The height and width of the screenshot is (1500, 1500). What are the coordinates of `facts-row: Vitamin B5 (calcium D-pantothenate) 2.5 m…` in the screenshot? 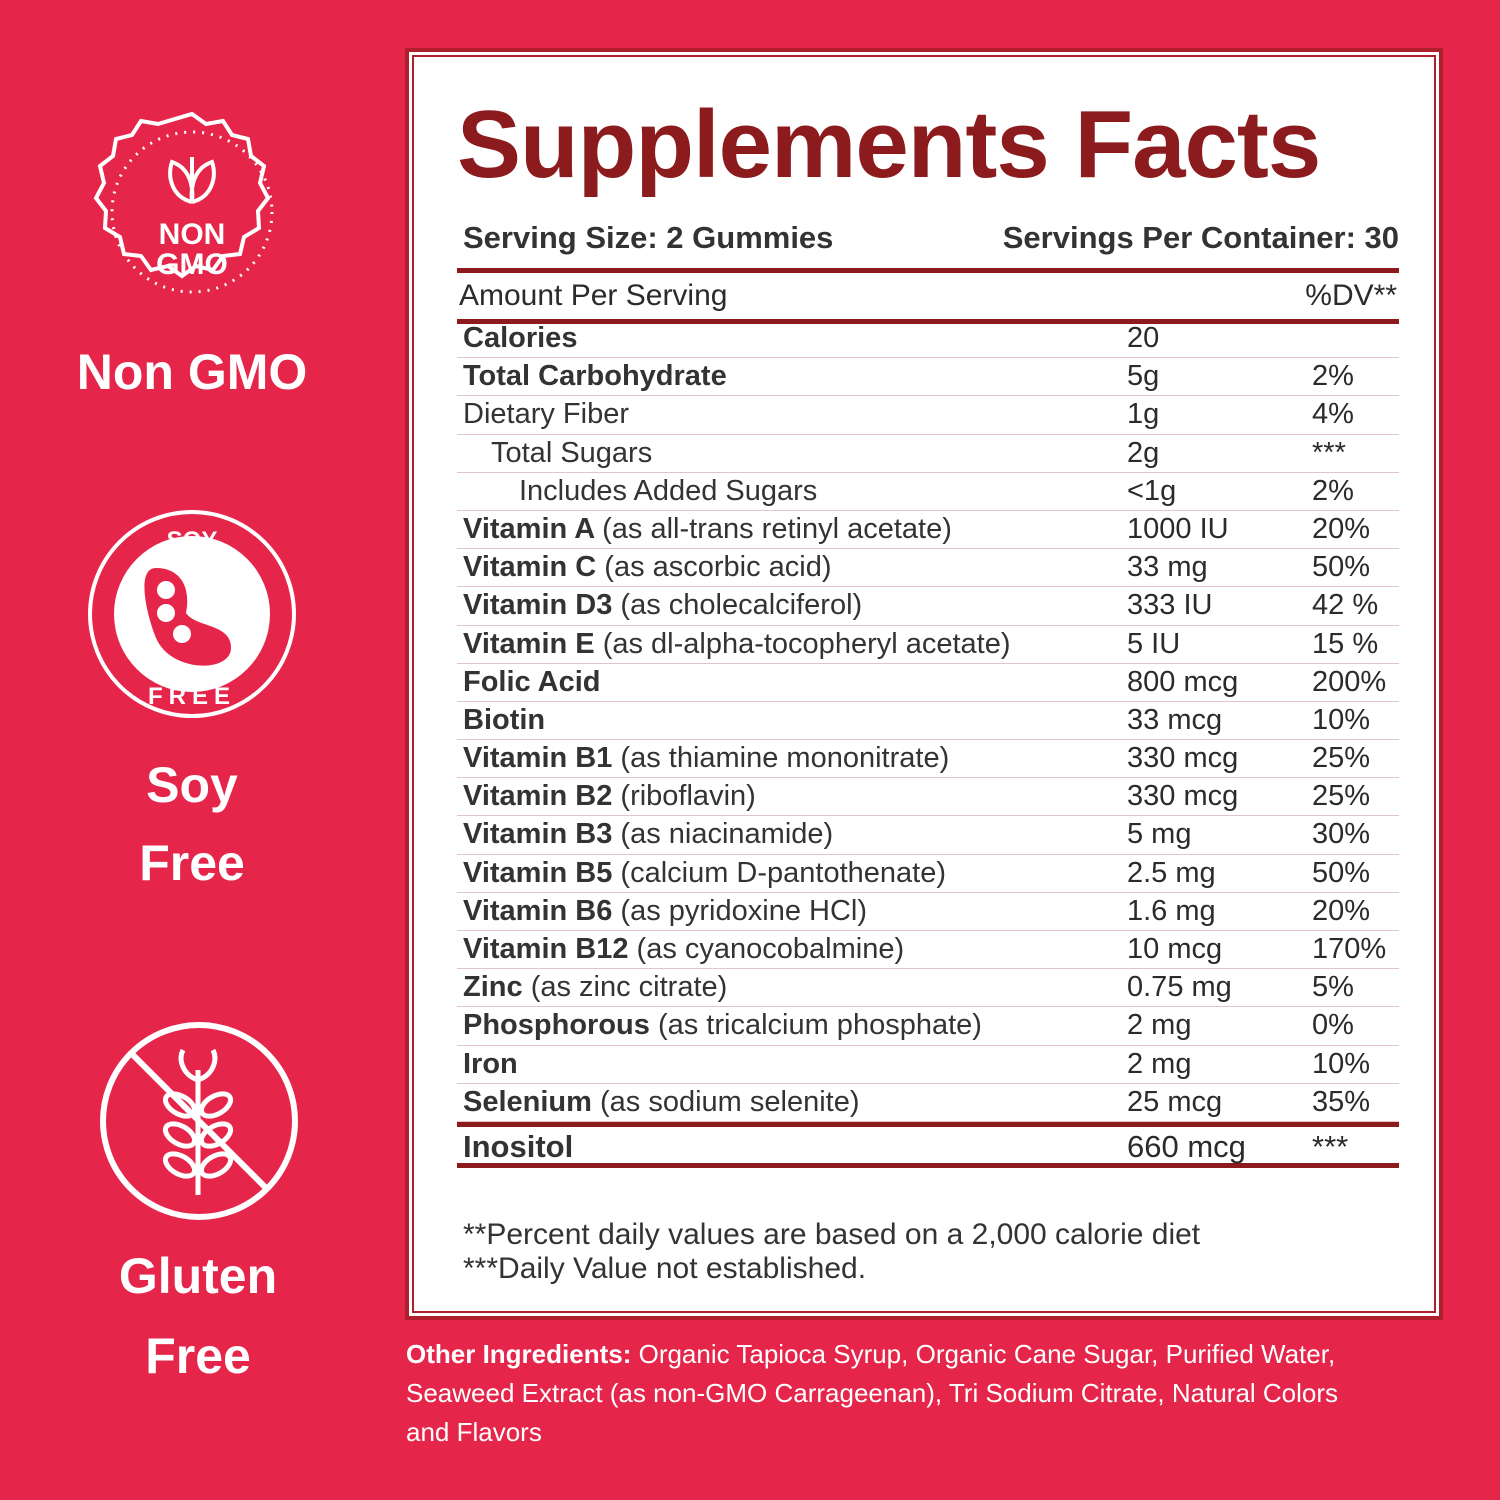 It's located at (928, 874).